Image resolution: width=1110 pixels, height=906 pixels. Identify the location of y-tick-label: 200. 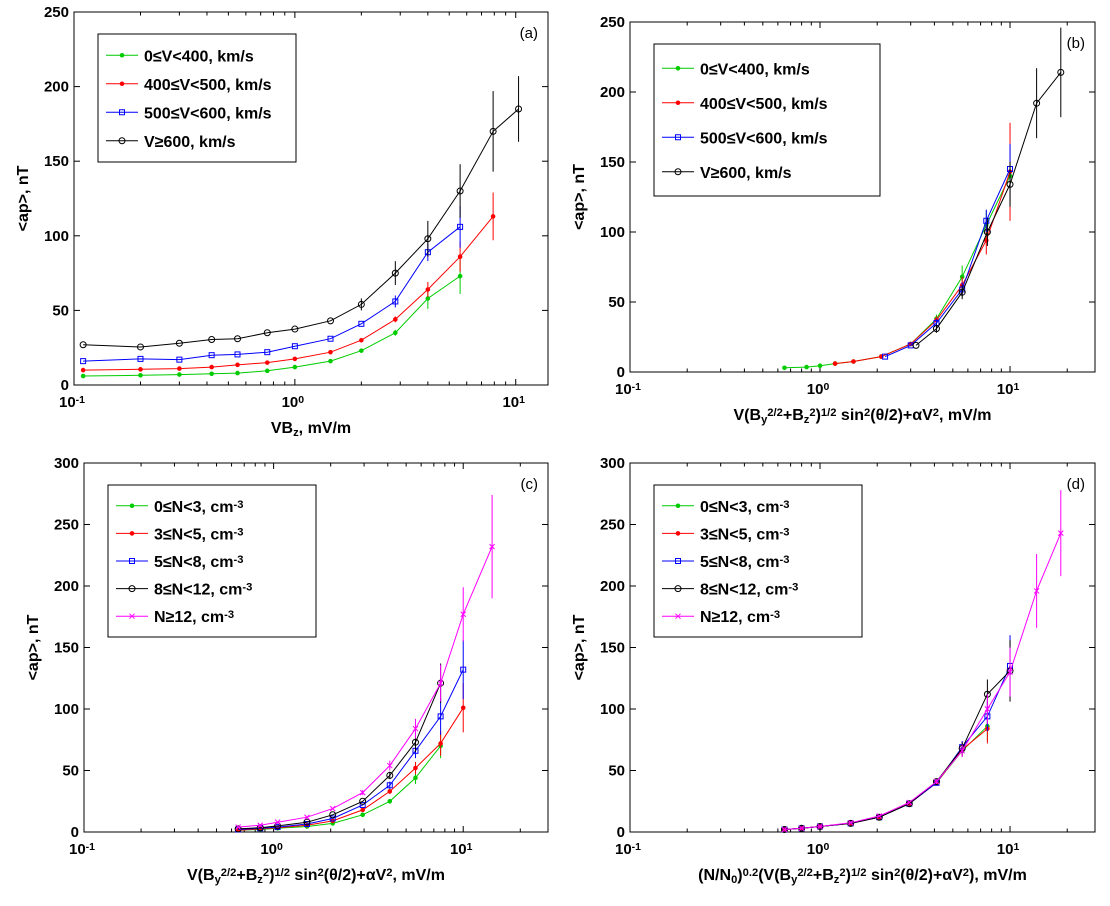
(612, 586).